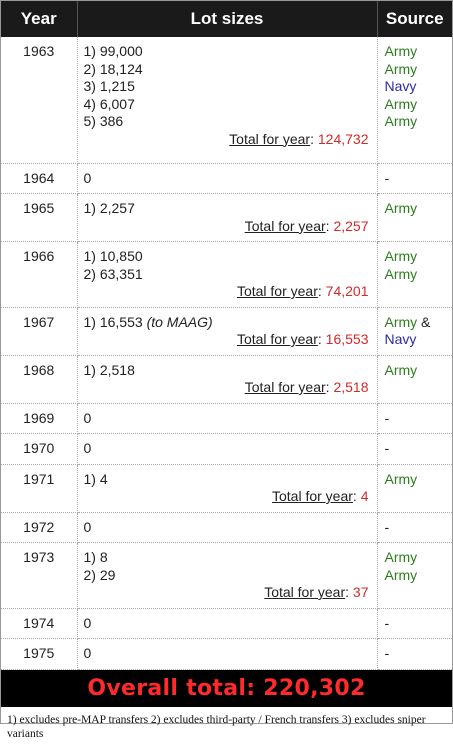  What do you see at coordinates (95, 478) in the screenshot?
I see `lot-value: 1) 4` at bounding box center [95, 478].